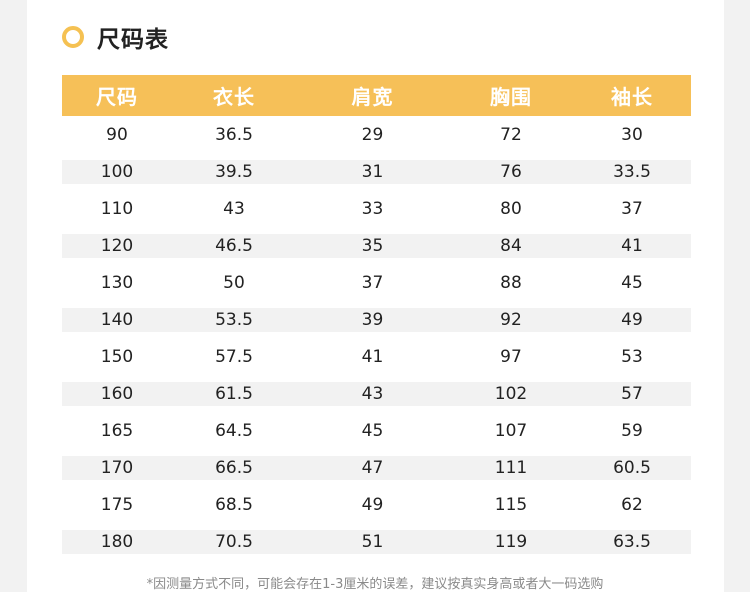  I want to click on header-length: 衣长, so click(234, 97).